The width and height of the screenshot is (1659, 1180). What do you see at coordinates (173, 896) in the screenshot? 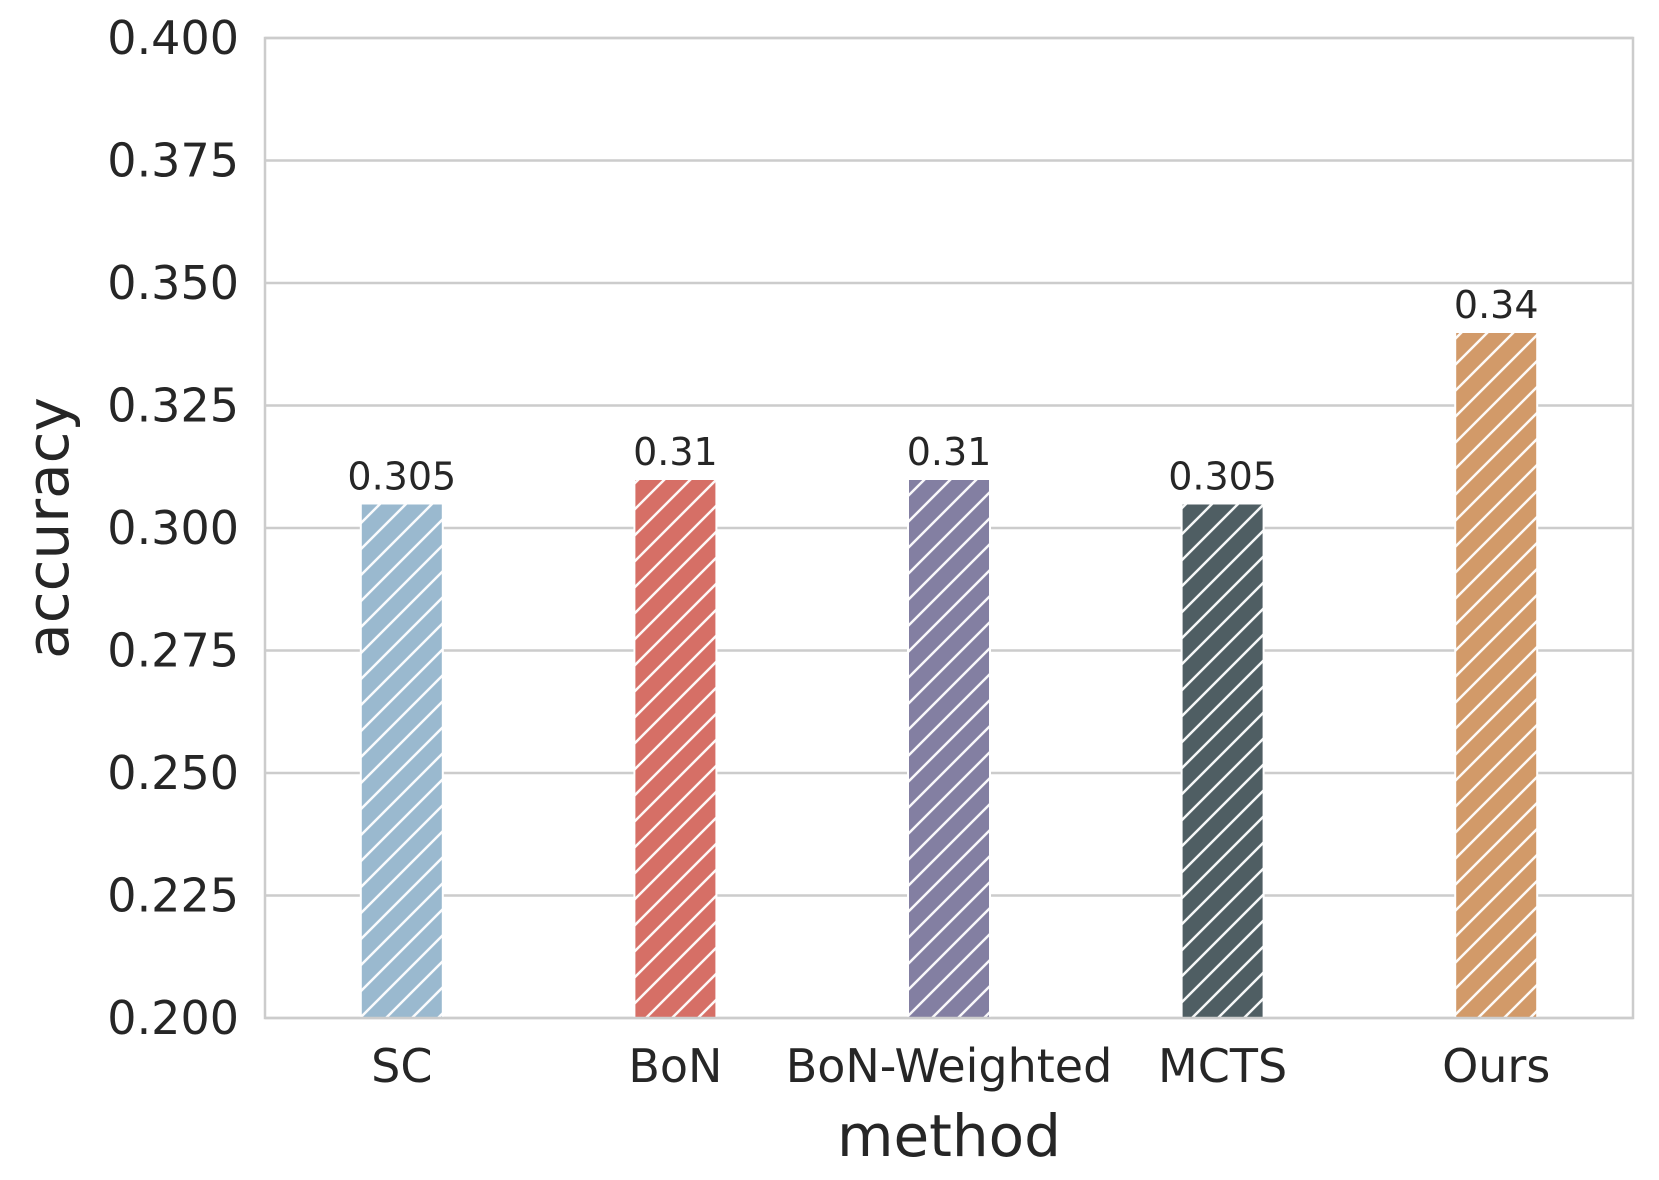
I see `y-tick-label: 0.225` at bounding box center [173, 896].